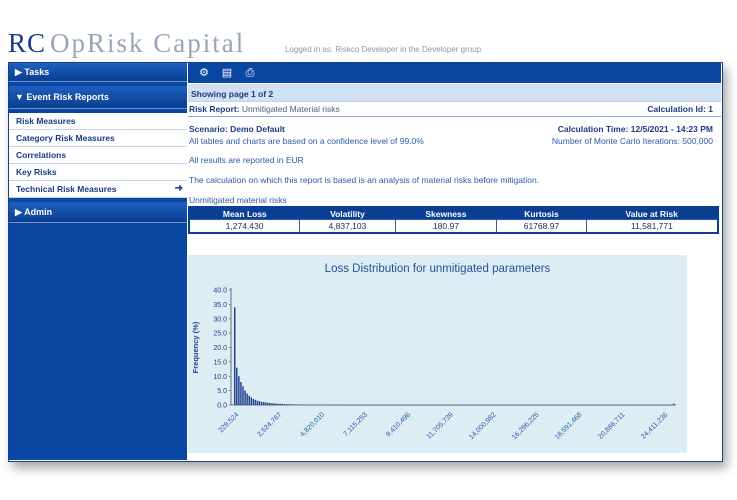 This screenshot has width=737, height=500. Describe the element at coordinates (526, 426) in the screenshot. I see `x-tick-label: 16,296,225` at that location.